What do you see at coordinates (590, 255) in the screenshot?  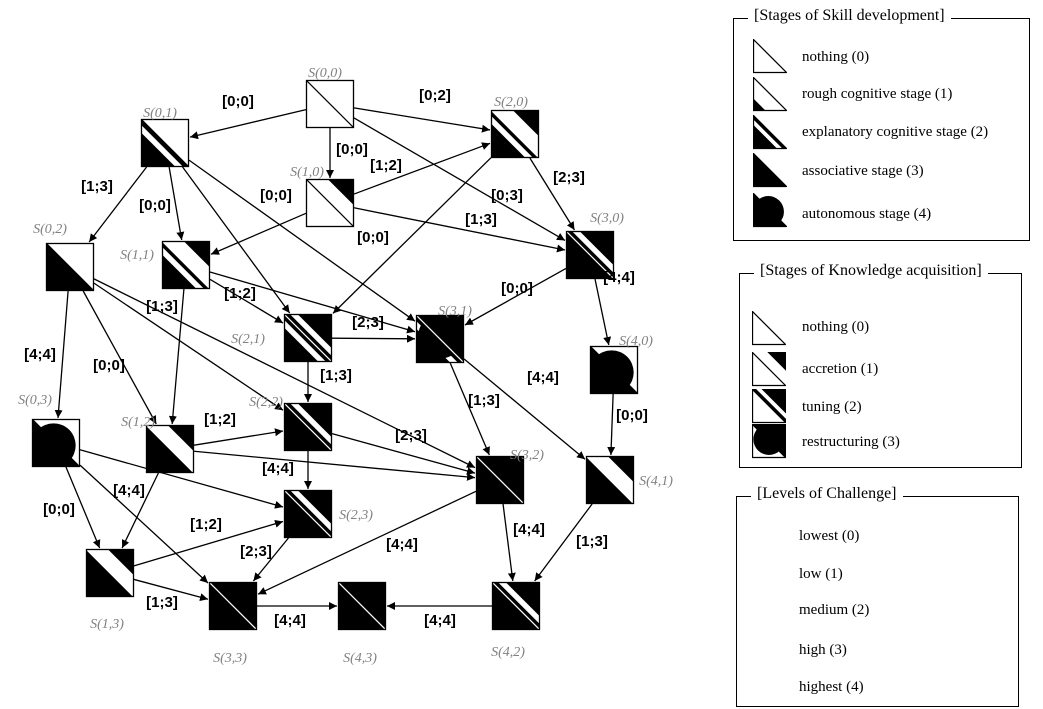 I see `state-node-S30` at bounding box center [590, 255].